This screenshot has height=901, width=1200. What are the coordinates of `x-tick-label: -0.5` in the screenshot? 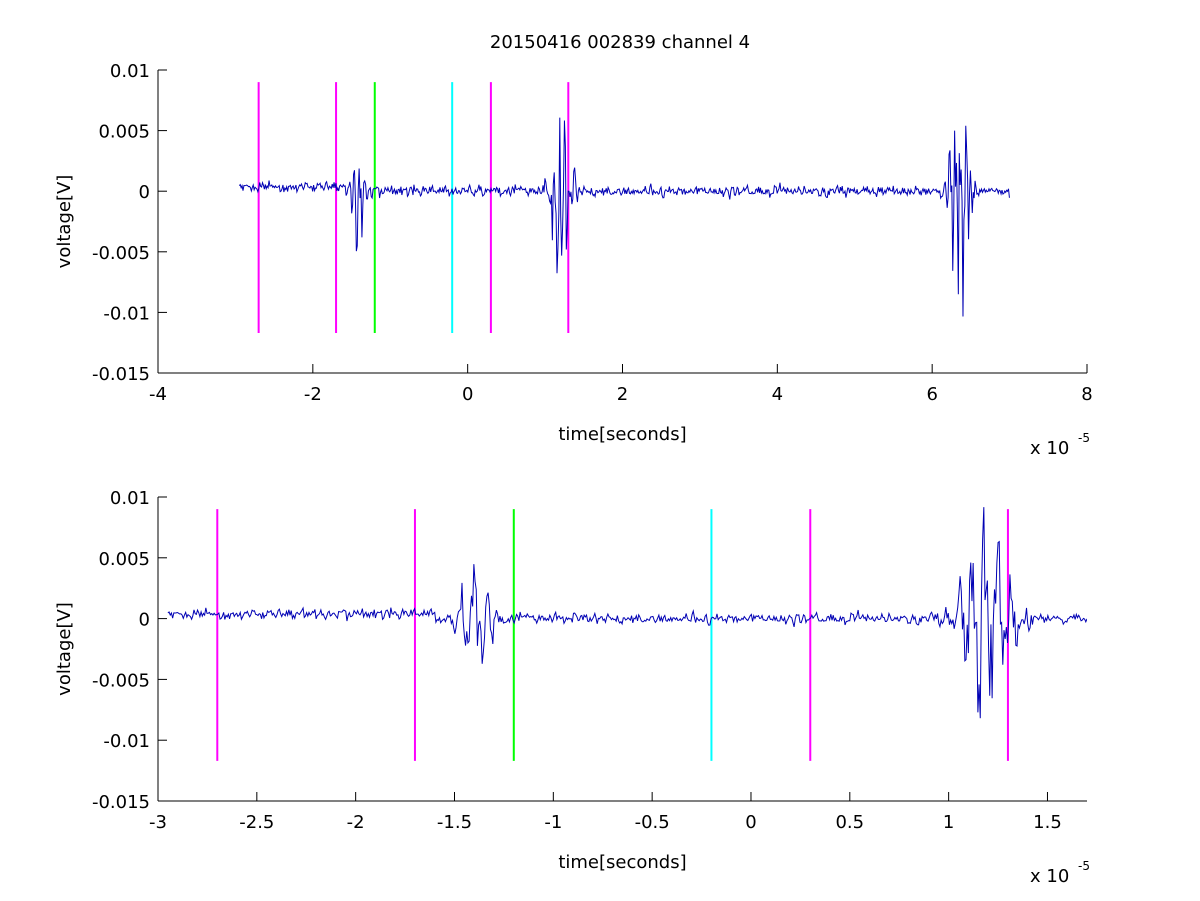 It's located at (652, 822).